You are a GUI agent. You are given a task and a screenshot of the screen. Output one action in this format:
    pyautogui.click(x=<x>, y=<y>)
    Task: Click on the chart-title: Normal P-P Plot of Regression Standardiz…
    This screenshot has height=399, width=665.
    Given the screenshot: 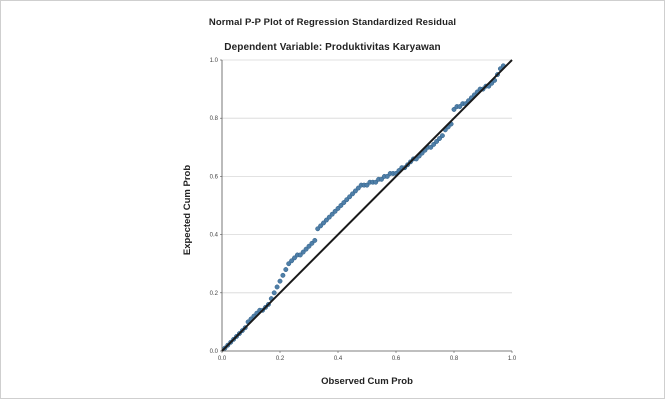 What is the action you would take?
    pyautogui.click(x=332, y=22)
    